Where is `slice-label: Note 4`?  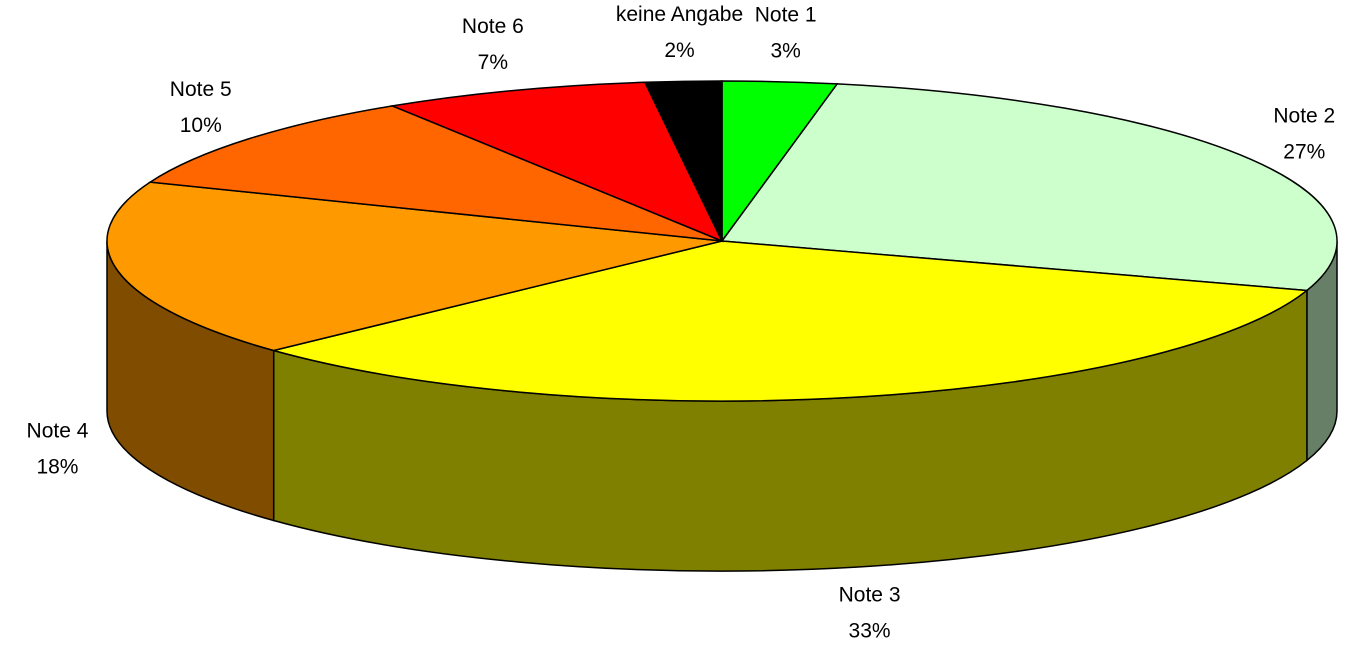
slice-label: Note 4 is located at coordinates (58, 431).